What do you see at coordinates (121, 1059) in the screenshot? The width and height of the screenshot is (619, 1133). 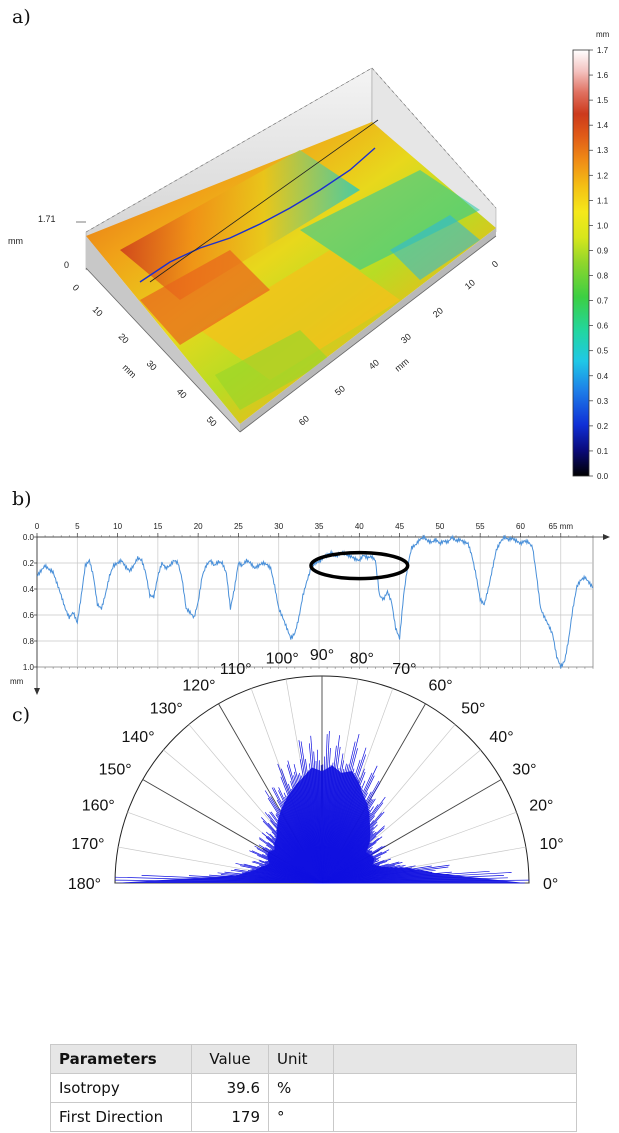 I see `header-parameters: Parameters` at bounding box center [121, 1059].